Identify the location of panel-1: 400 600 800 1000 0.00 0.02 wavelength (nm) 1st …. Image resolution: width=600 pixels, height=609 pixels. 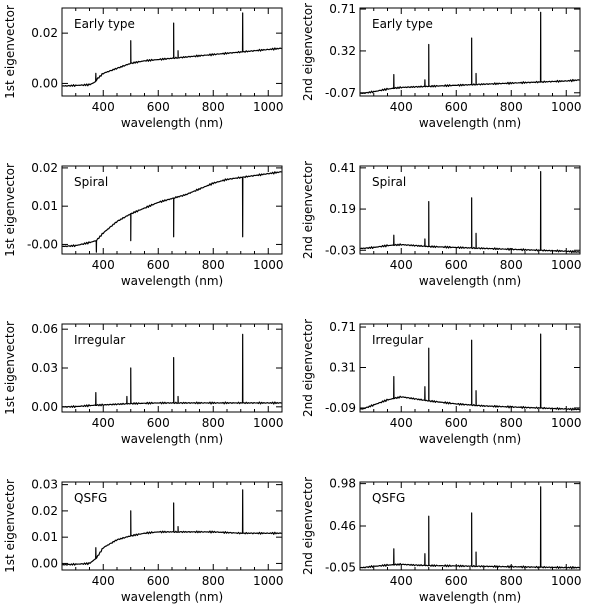
(143, 67).